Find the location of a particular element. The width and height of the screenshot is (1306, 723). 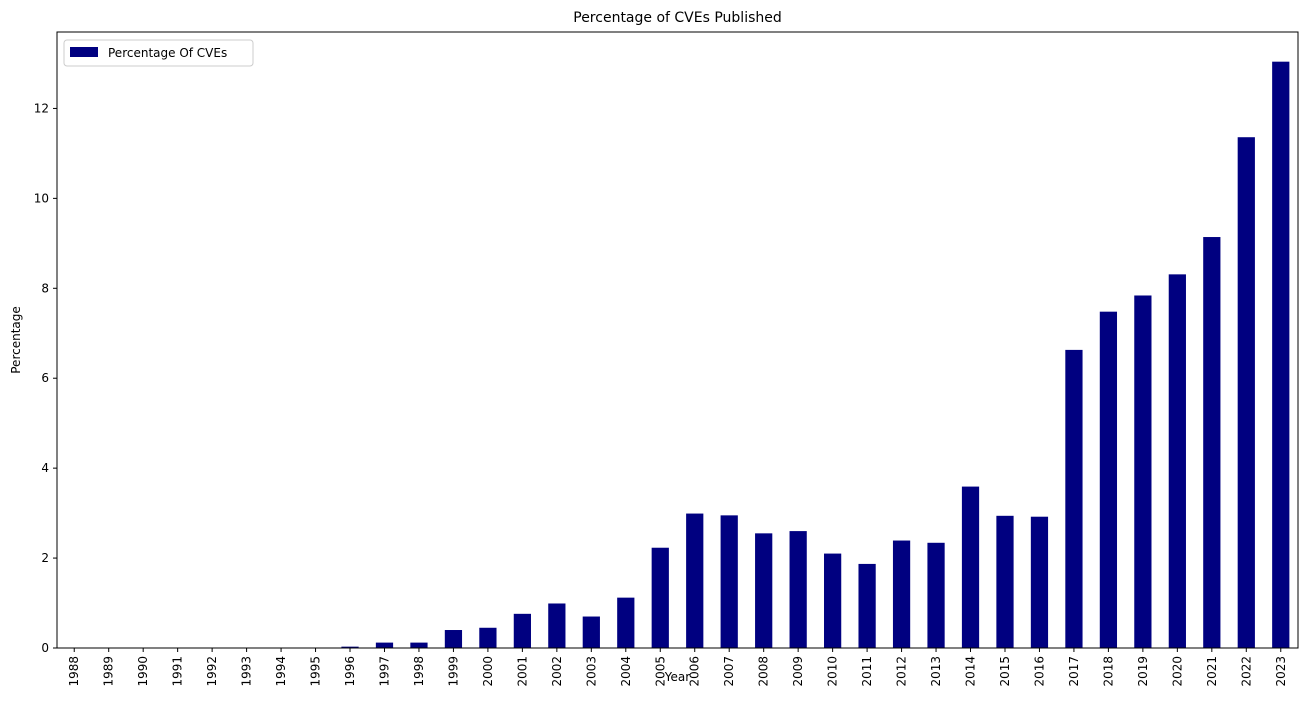

y-axis-label: Percentage is located at coordinates (16, 340).